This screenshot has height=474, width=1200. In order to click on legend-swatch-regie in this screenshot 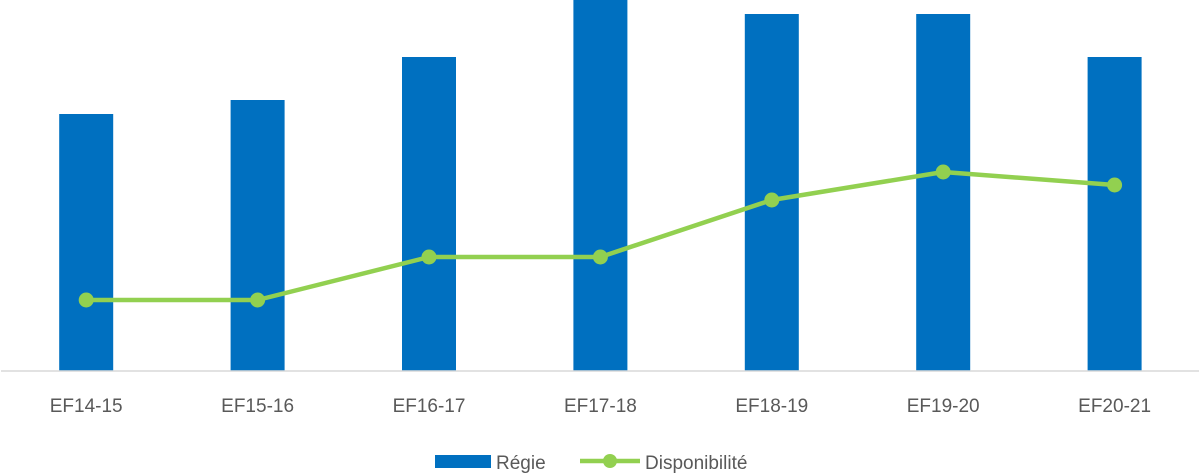, I will do `click(463, 461)`.